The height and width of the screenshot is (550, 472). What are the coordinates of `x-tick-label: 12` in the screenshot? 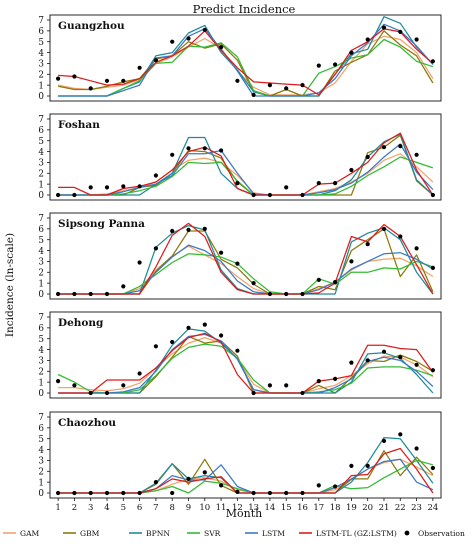 It's located at (237, 508).